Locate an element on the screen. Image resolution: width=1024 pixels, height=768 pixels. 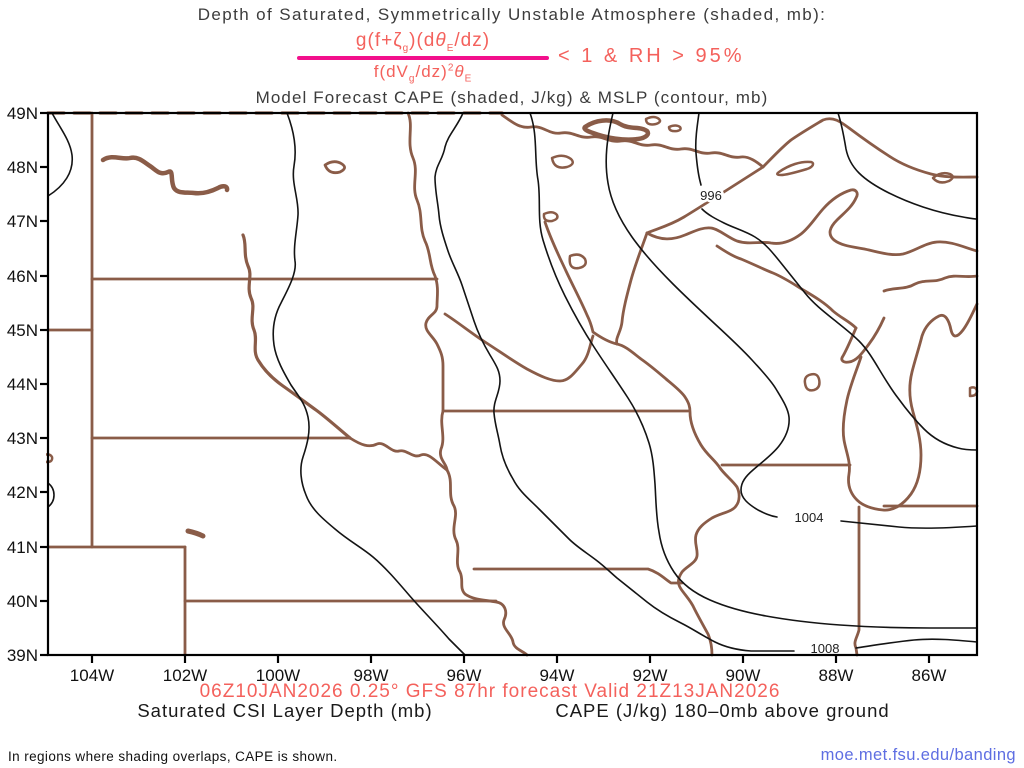
y-tick-label: 40N is located at coordinates (22, 601).